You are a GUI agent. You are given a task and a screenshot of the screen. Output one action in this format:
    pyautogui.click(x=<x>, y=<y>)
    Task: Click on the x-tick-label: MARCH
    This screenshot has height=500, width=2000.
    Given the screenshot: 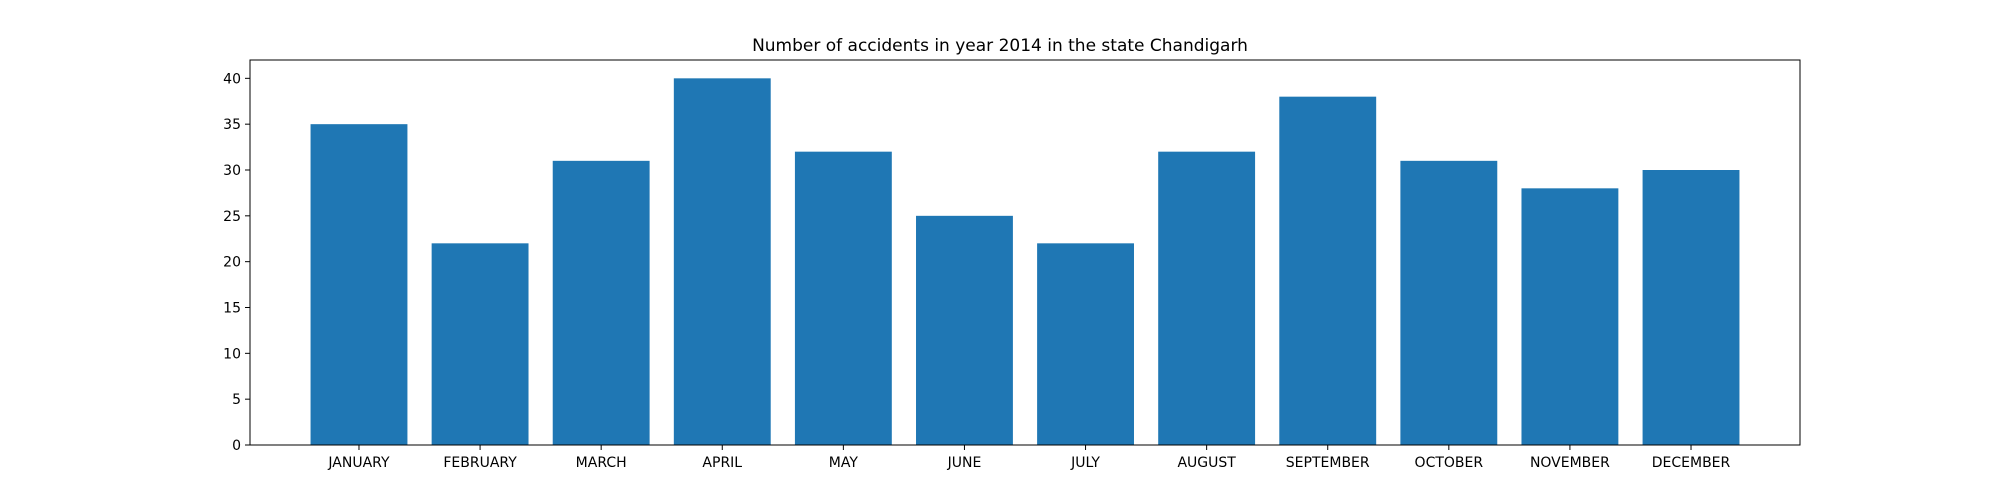 What is the action you would take?
    pyautogui.click(x=601, y=463)
    